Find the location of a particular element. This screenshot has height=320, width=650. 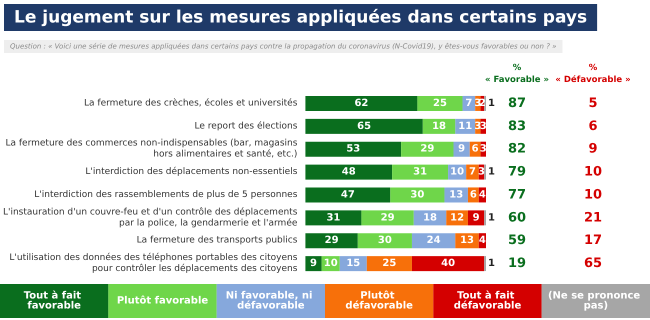

series-label: Tout à fait défavorable is located at coordinates (488, 301).